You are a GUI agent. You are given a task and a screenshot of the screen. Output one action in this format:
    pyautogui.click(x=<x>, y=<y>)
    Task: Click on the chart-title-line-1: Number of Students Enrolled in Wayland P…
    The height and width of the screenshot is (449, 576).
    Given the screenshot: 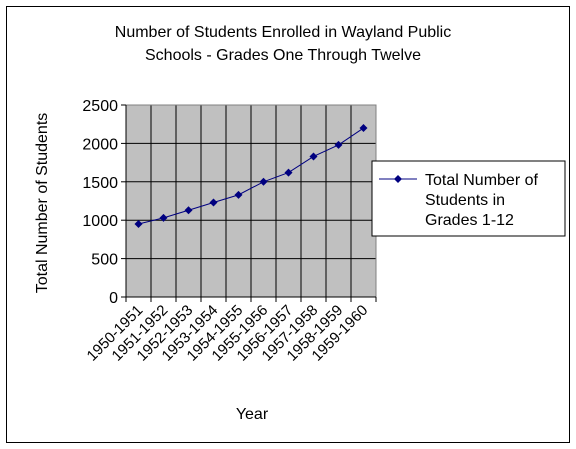 What is the action you would take?
    pyautogui.click(x=283, y=32)
    